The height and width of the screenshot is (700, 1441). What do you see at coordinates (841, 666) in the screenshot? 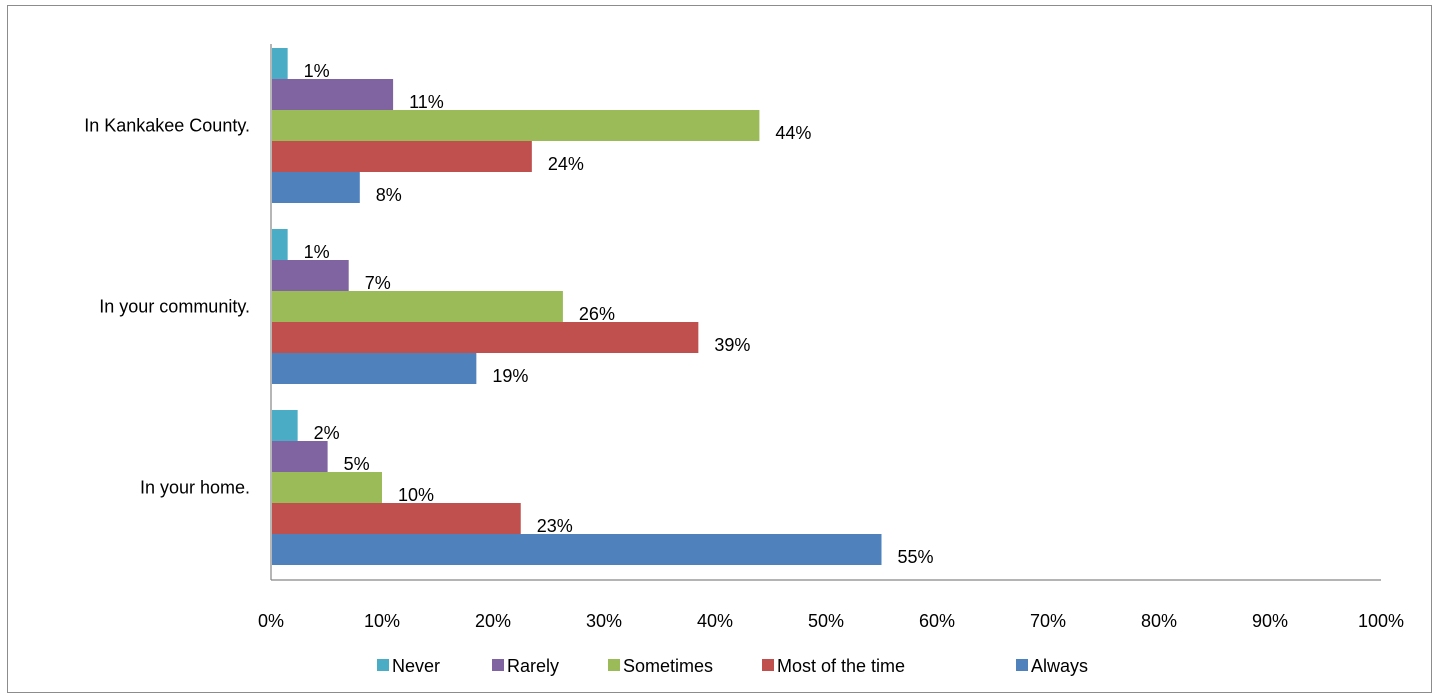
I see `legend-label-most-of-the-time: Most of the time` at bounding box center [841, 666].